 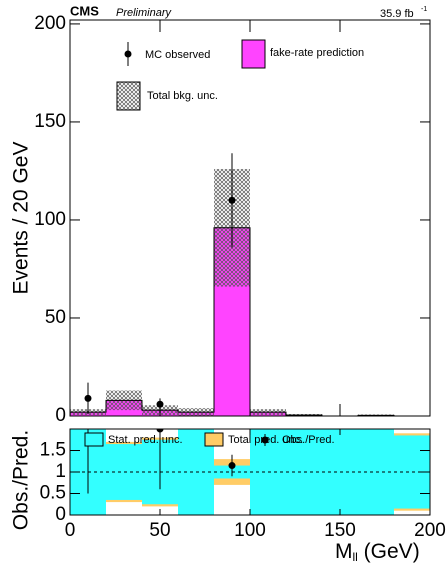 What do you see at coordinates (50, 121) in the screenshot?
I see `y-tick-label: 150` at bounding box center [50, 121].